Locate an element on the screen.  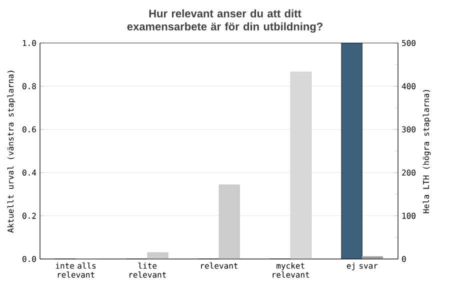
x-tick-label: mycket relevant is located at coordinates (291, 270).